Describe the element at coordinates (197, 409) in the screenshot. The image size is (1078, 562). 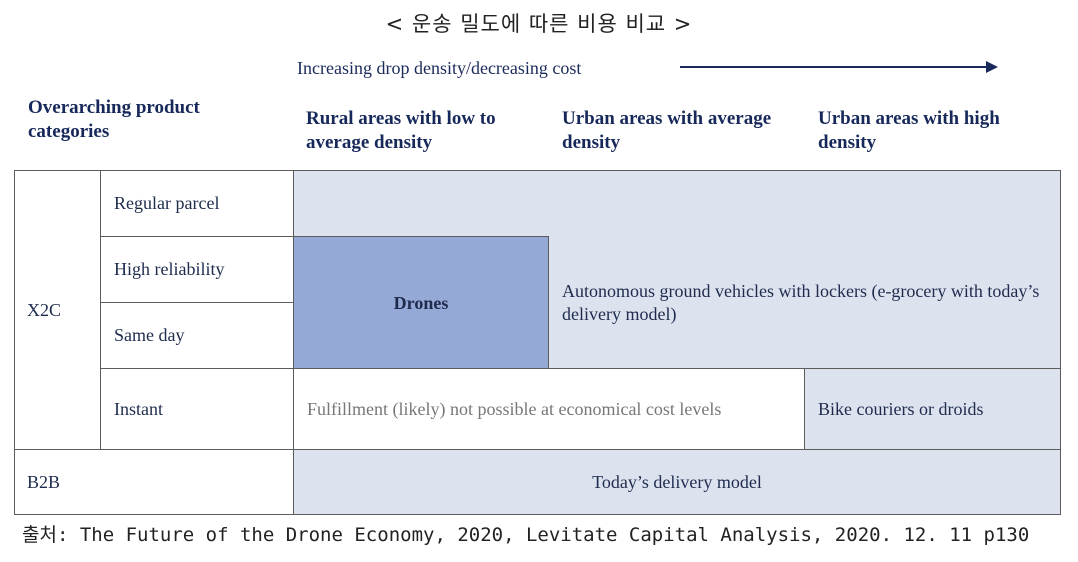
I see `row-label-instant: Instant` at that location.